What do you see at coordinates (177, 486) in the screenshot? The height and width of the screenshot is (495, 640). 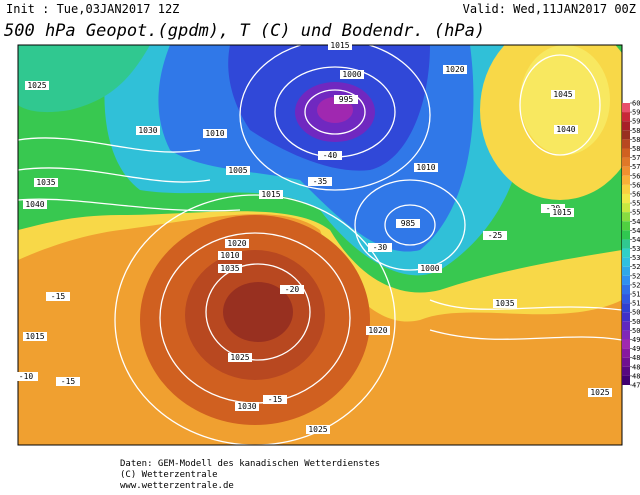 I see `footer-line: www.wetterzentrale.de` at bounding box center [177, 486].